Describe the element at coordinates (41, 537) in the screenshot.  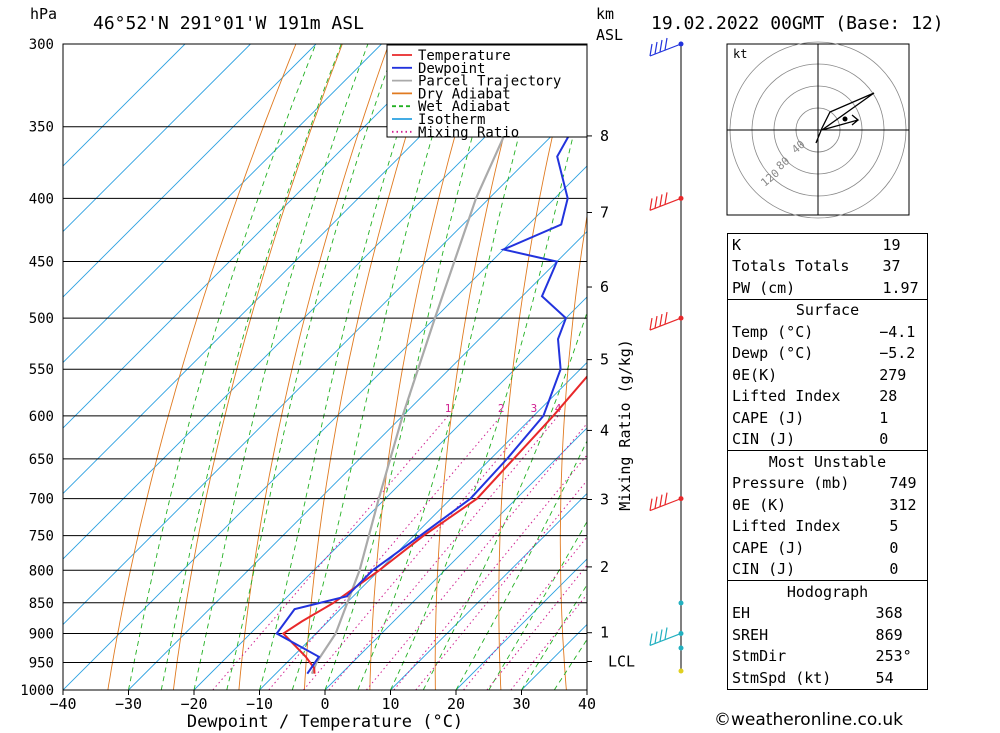
I see `pressure-tick-label: 750` at that location.